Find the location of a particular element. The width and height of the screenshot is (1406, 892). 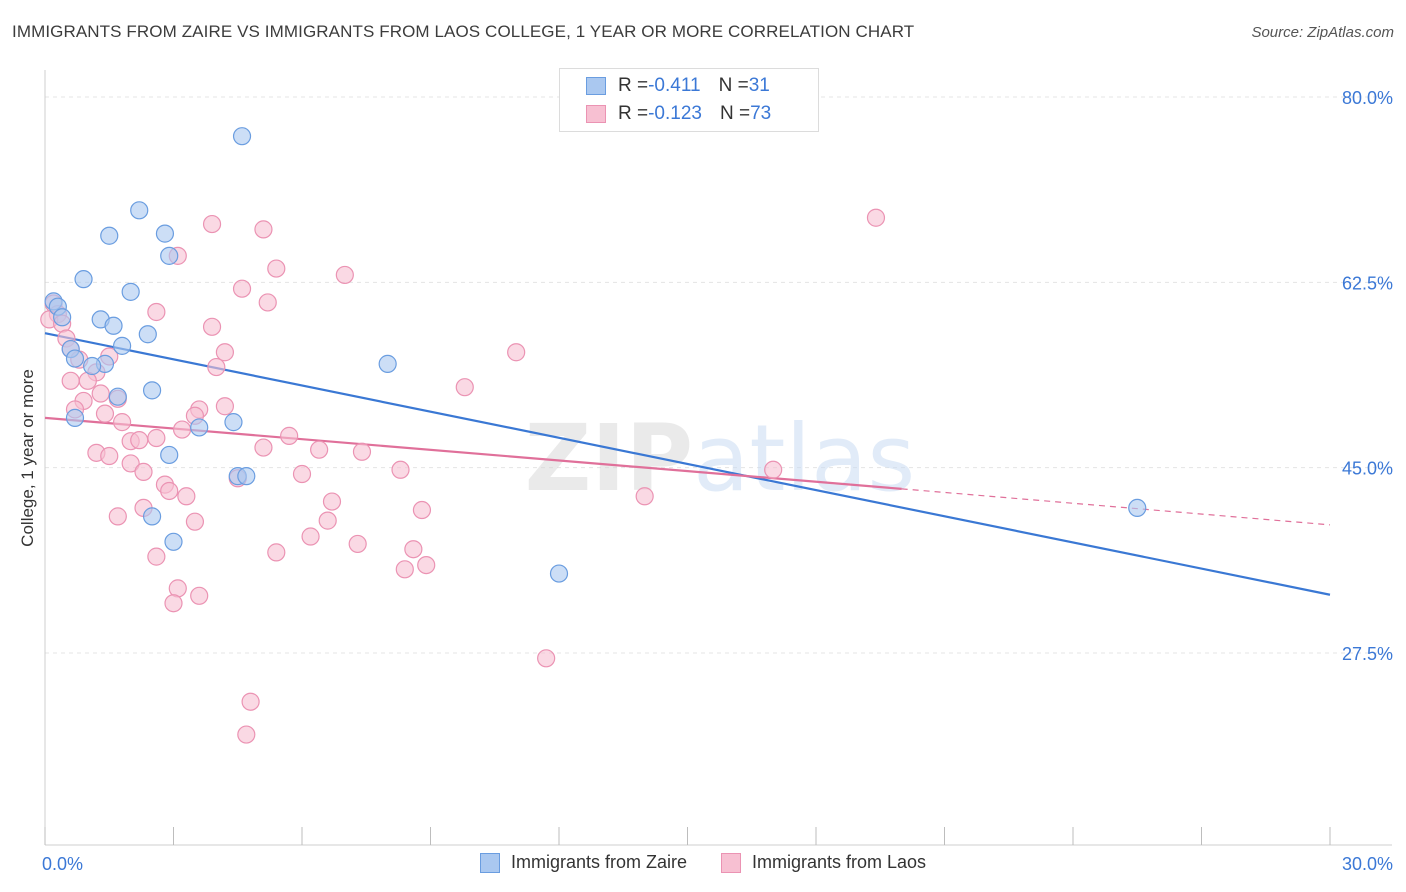

zaire-swatch is located at coordinates (596, 86).